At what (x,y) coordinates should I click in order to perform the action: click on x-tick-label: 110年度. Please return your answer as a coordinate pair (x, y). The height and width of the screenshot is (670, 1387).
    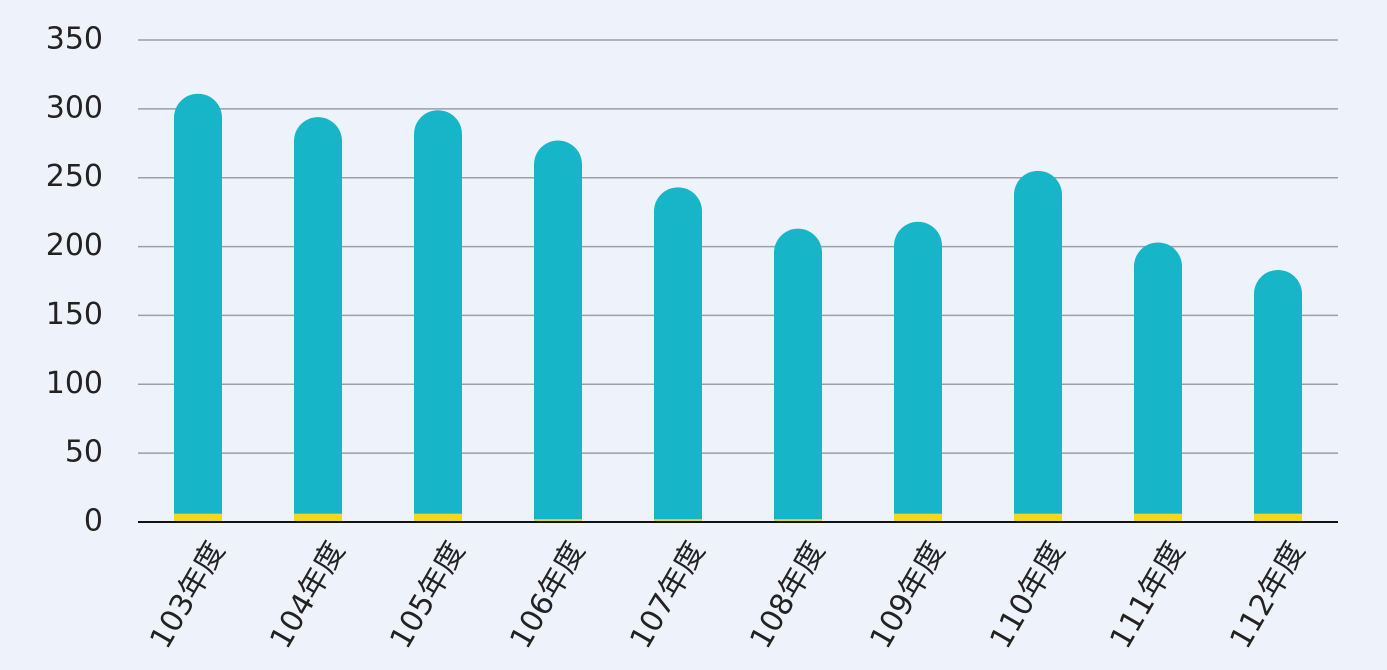
    Looking at the image, I should click on (1027, 595).